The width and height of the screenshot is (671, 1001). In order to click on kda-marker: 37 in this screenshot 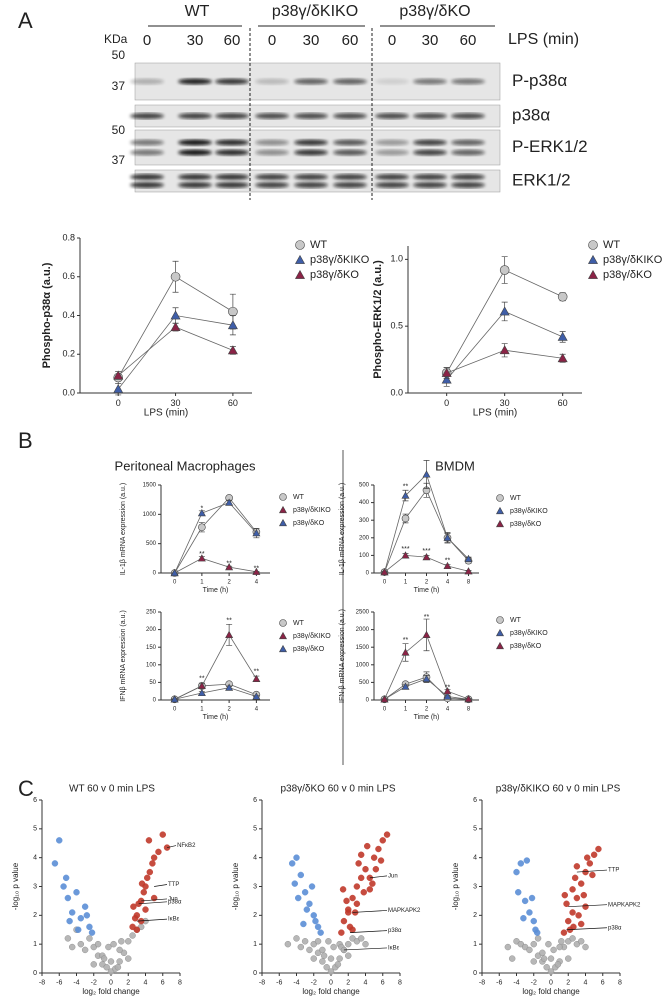, I will do `click(119, 86)`.